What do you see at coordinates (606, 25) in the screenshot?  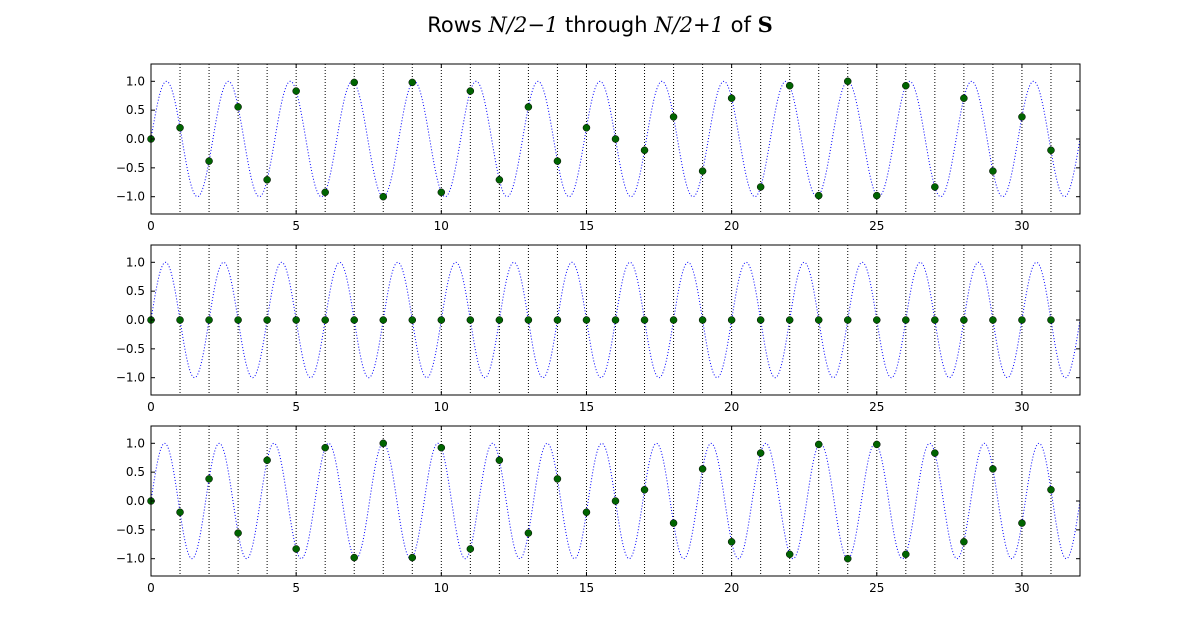 I see `title-part-through: through` at bounding box center [606, 25].